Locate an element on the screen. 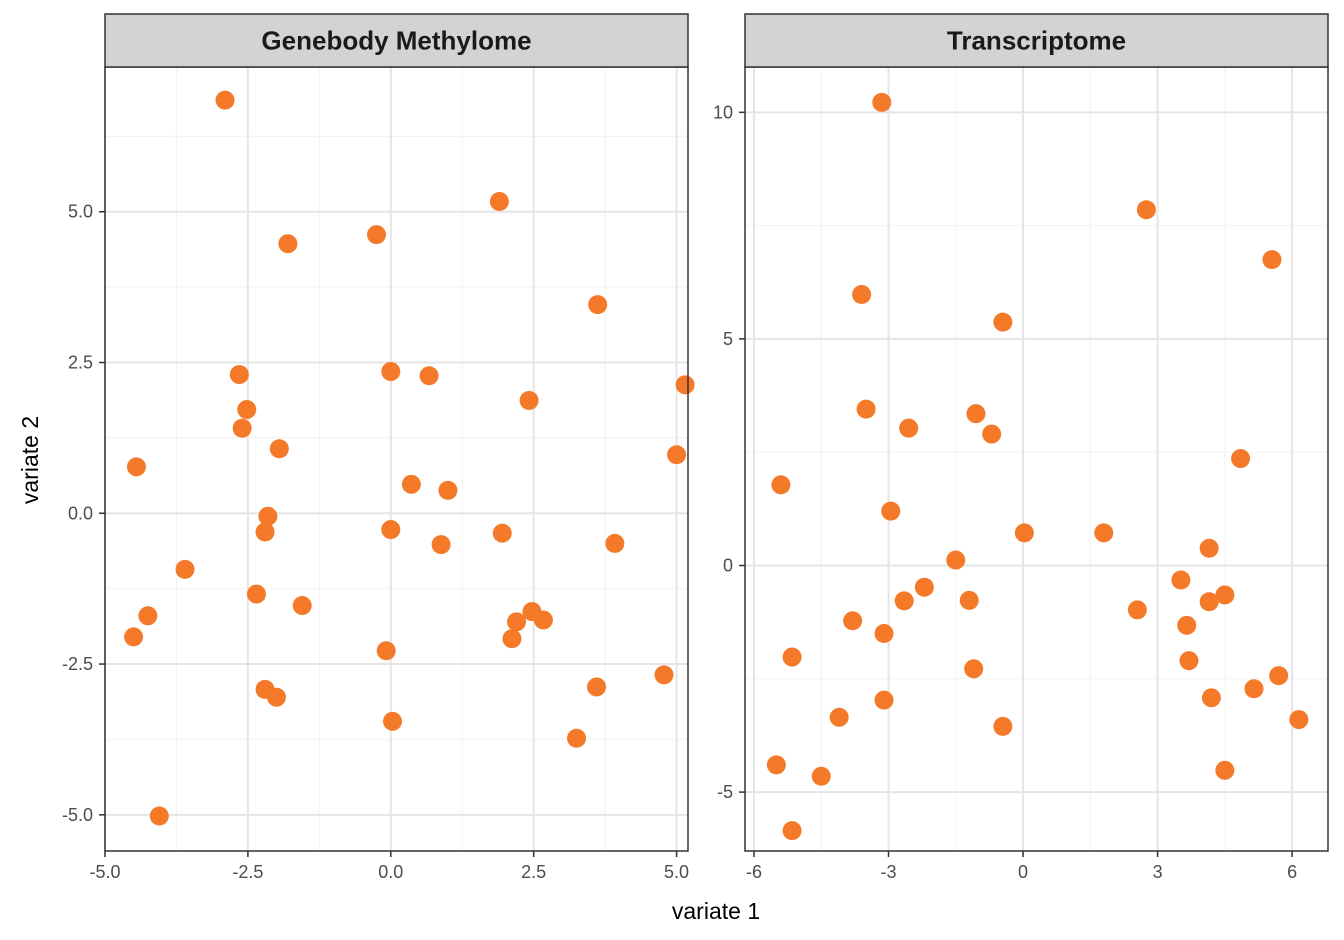 The height and width of the screenshot is (940, 1344). x-axis-title: variate 1 is located at coordinates (716, 911).